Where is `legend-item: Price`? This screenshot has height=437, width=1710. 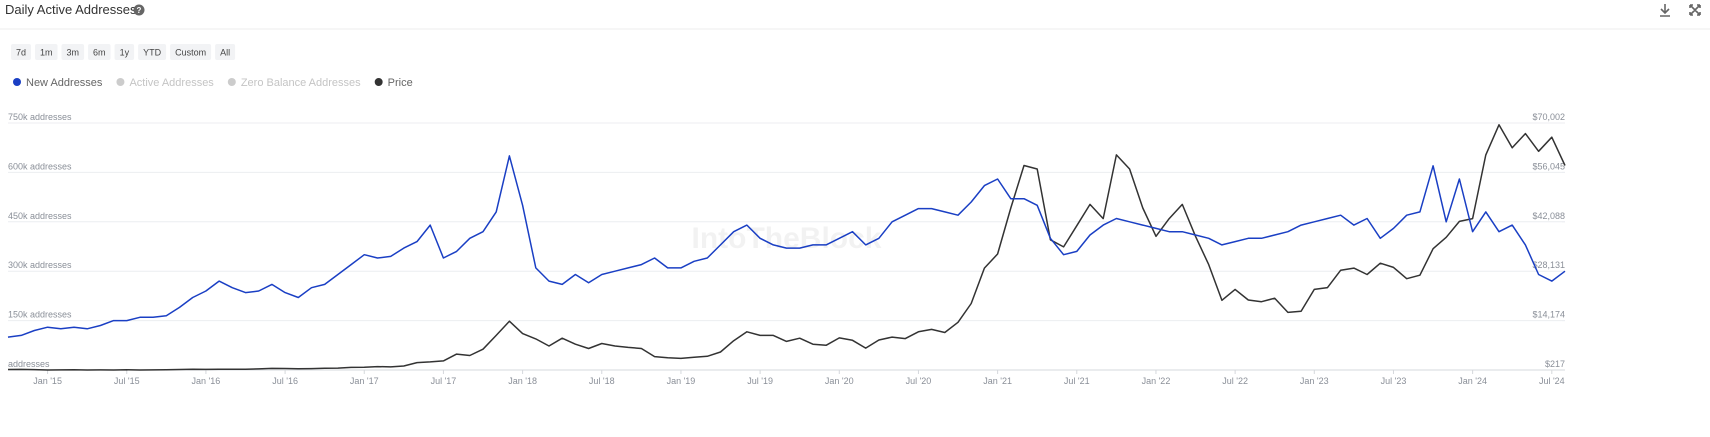 legend-item: Price is located at coordinates (393, 83).